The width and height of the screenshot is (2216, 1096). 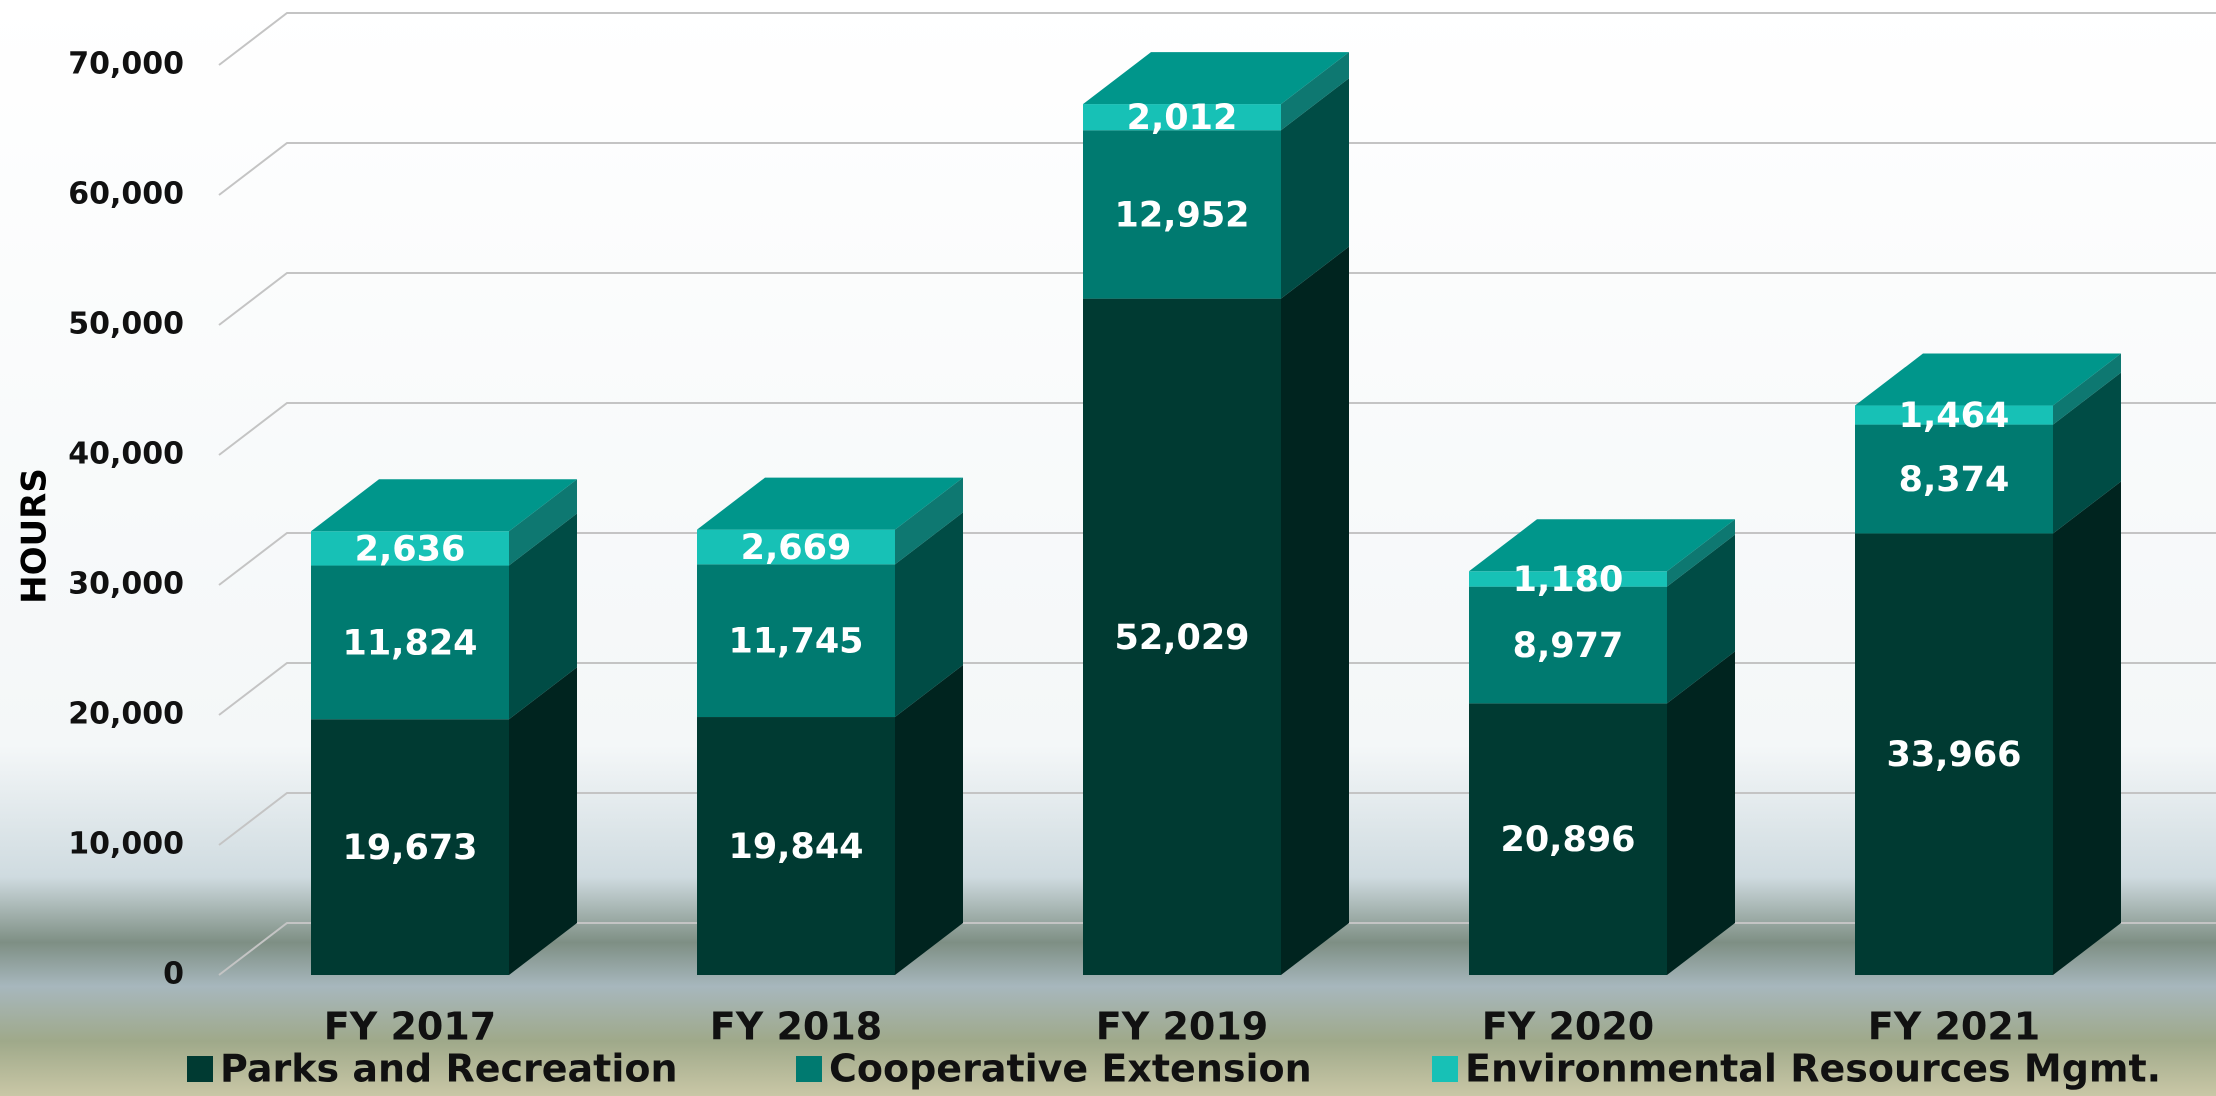 I want to click on x-tick-label: FY 2017, so click(x=410, y=1027).